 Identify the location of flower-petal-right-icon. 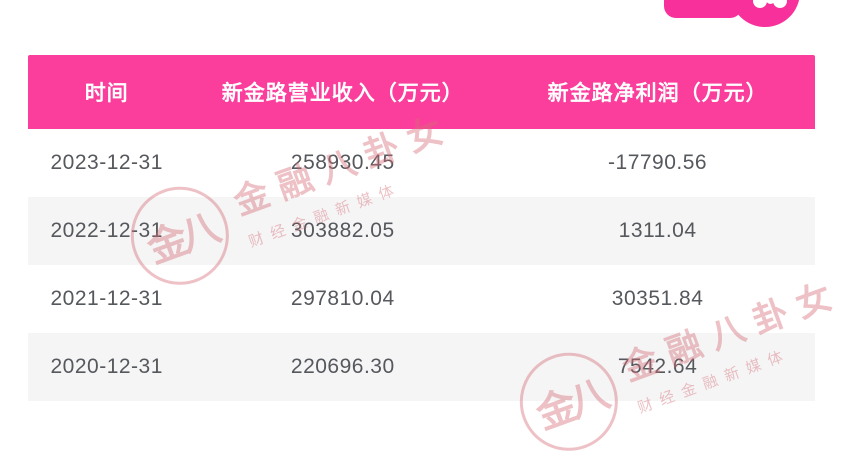
(780, 4).